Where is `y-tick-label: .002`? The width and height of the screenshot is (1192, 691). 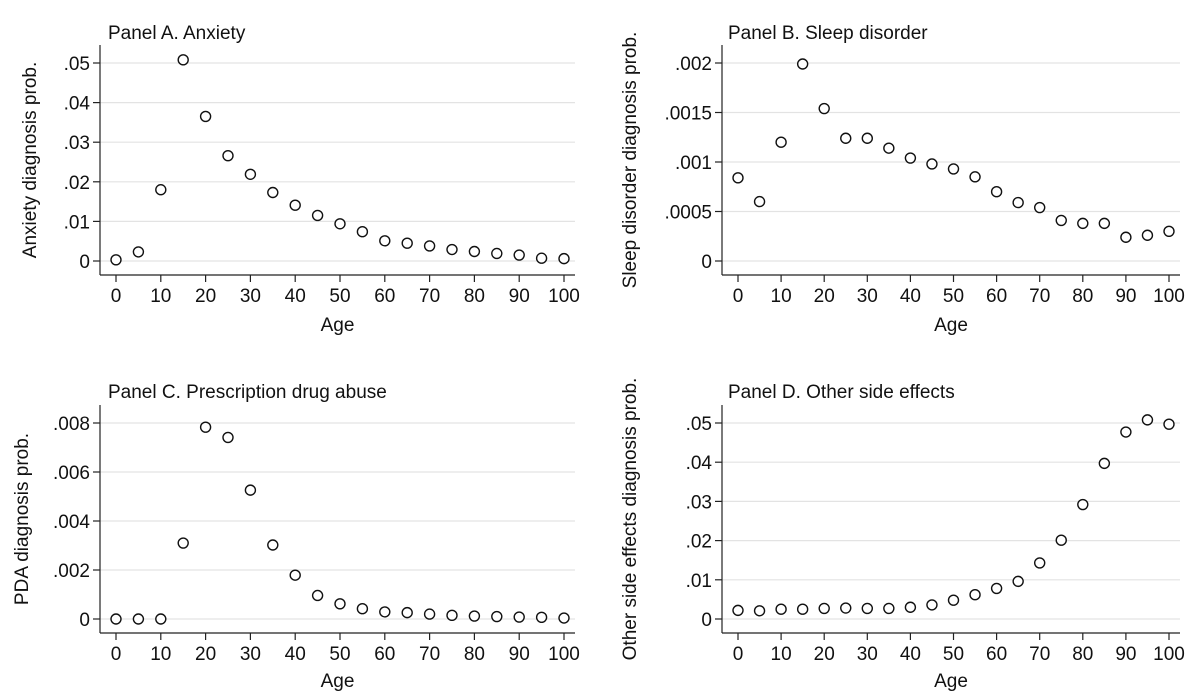 y-tick-label: .002 is located at coordinates (693, 64).